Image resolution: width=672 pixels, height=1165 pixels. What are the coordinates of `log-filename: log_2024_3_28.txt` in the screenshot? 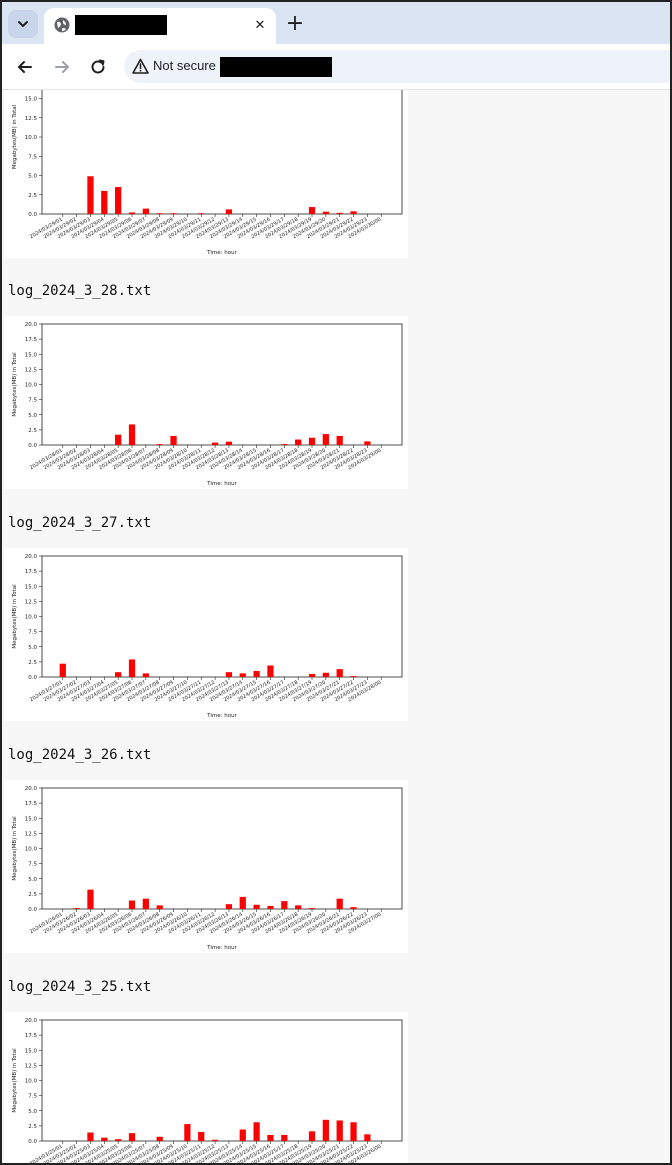 It's located at (80, 291).